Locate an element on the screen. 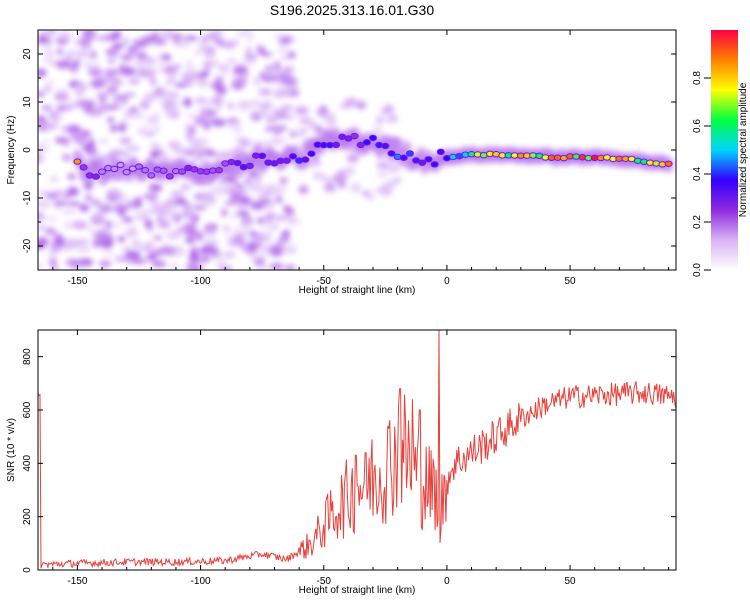 This screenshot has width=750, height=600. y-tick-label: 0 is located at coordinates (27, 150).